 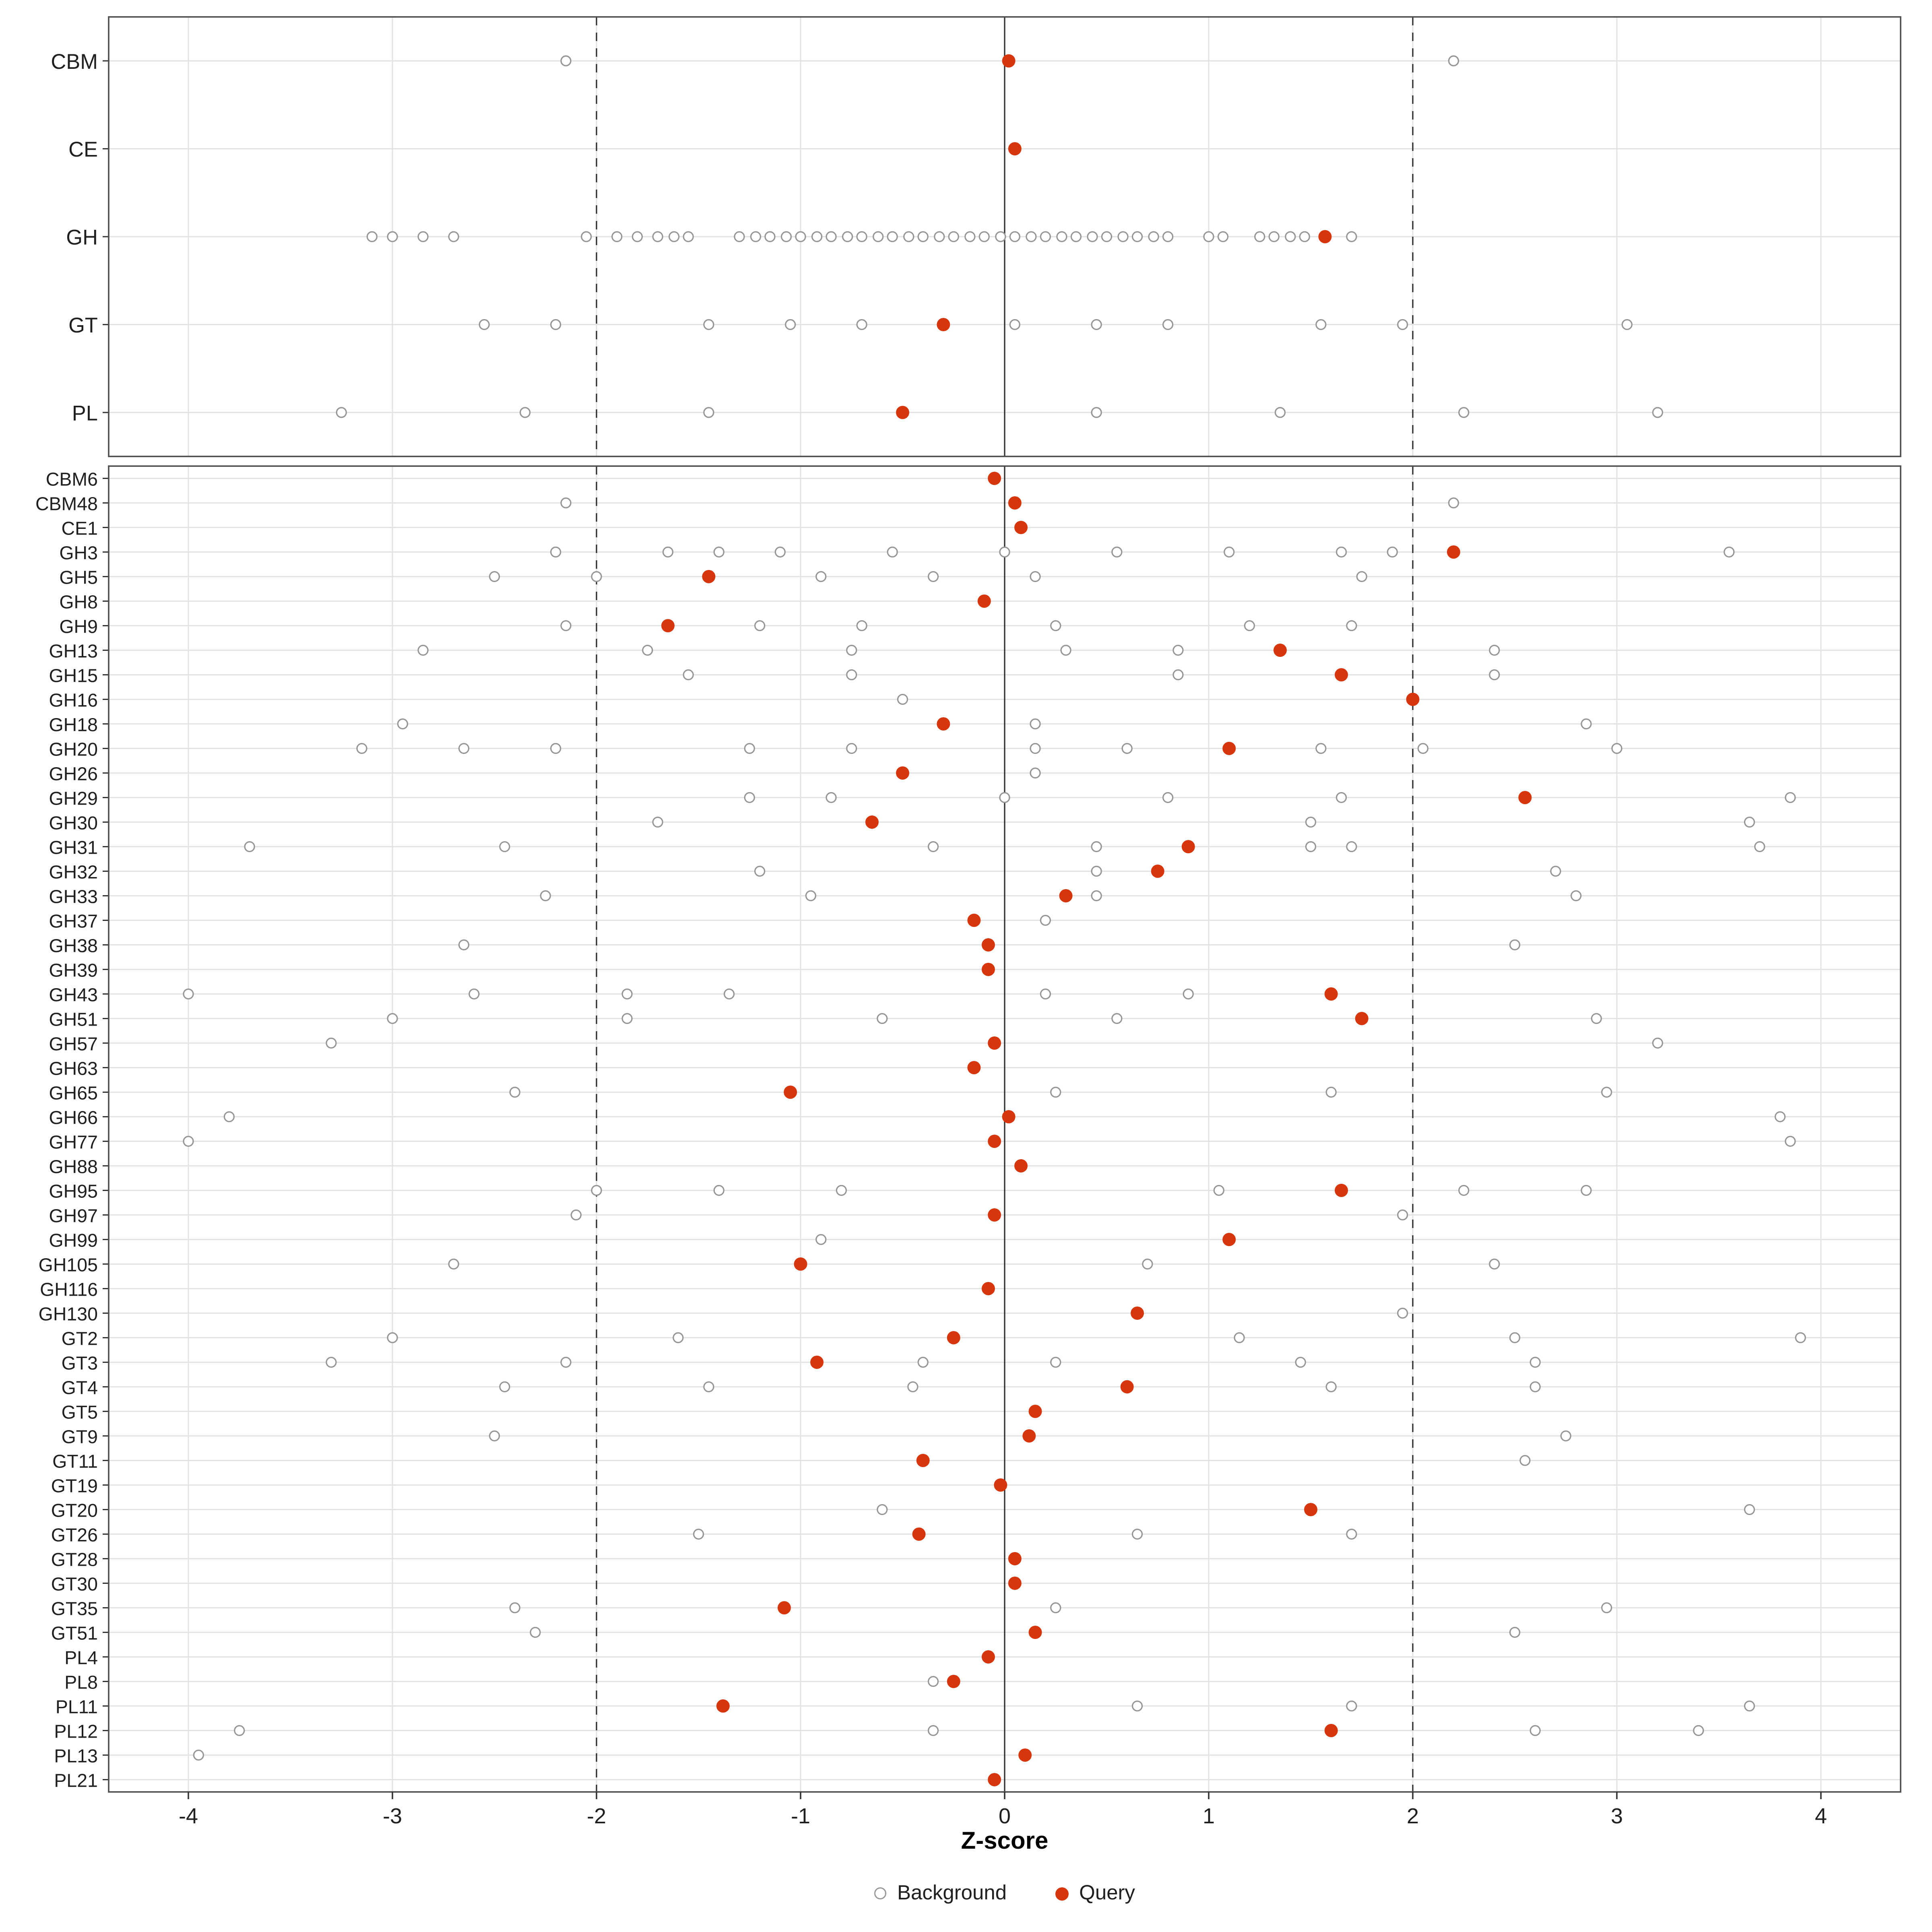 What do you see at coordinates (66, 504) in the screenshot?
I see `row-label: CBM48` at bounding box center [66, 504].